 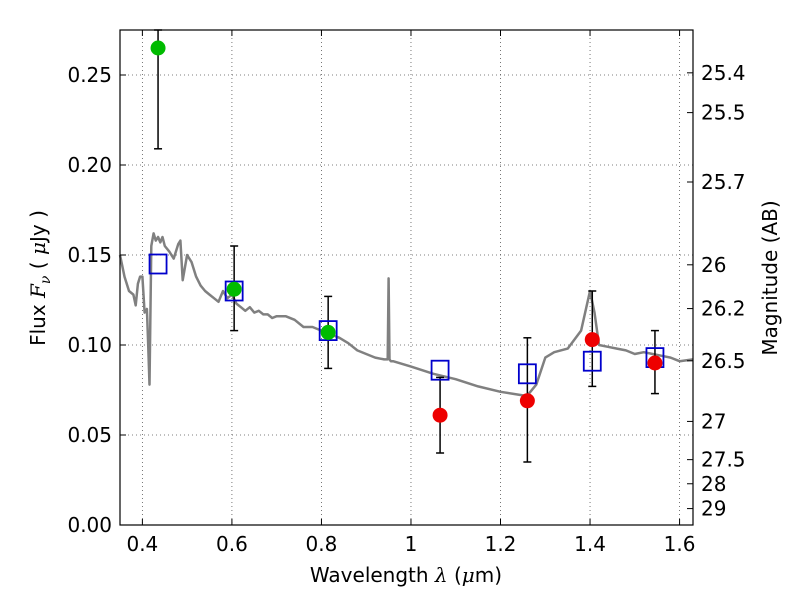 I want to click on mag-tick-label: 29, so click(x=713, y=509).